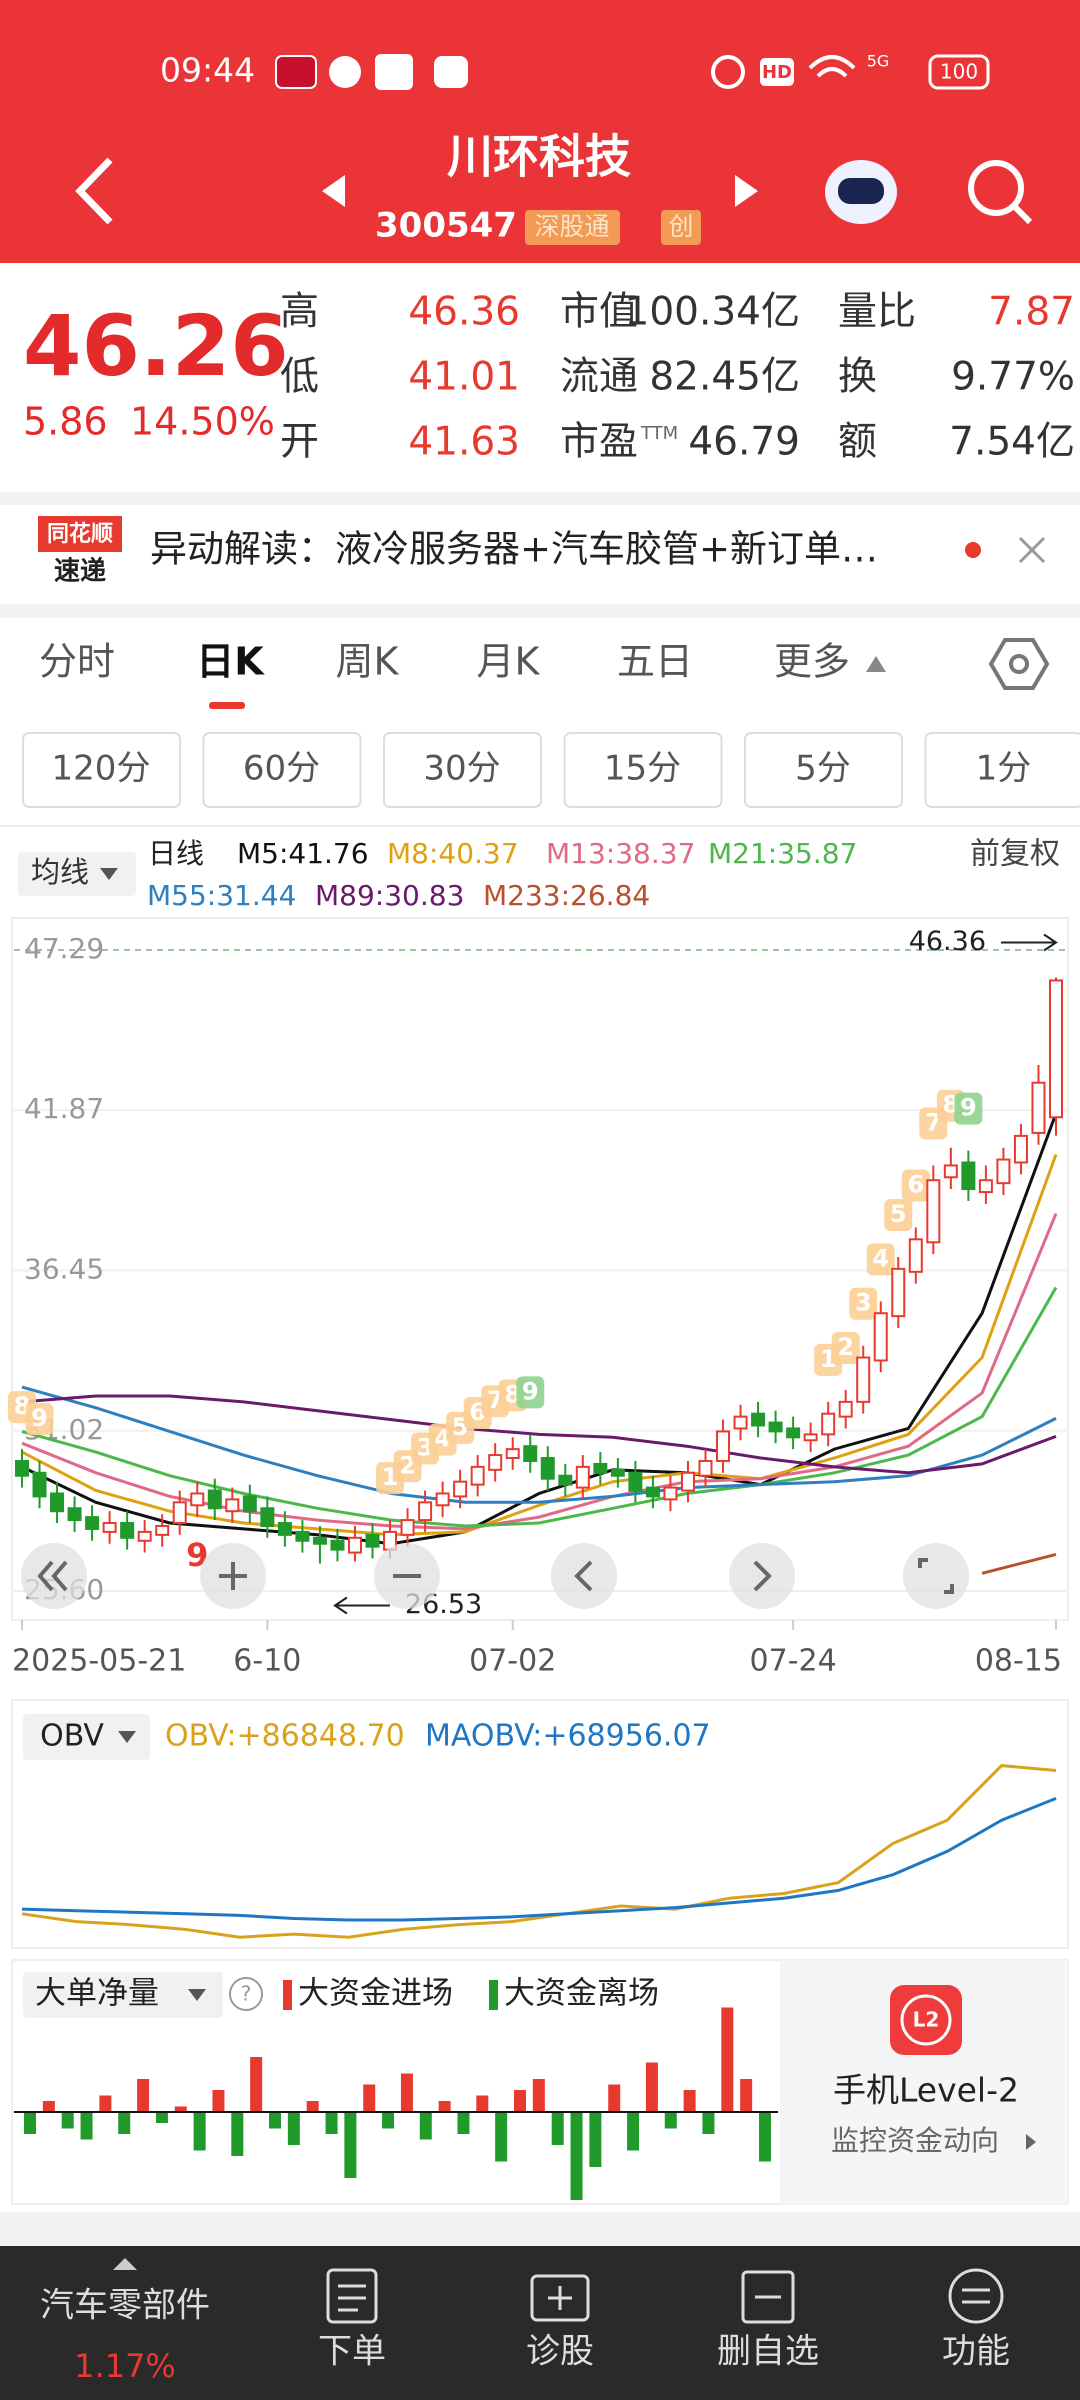 The height and width of the screenshot is (2400, 1080). What do you see at coordinates (863, 1303) in the screenshot?
I see `td-label: 3` at bounding box center [863, 1303].